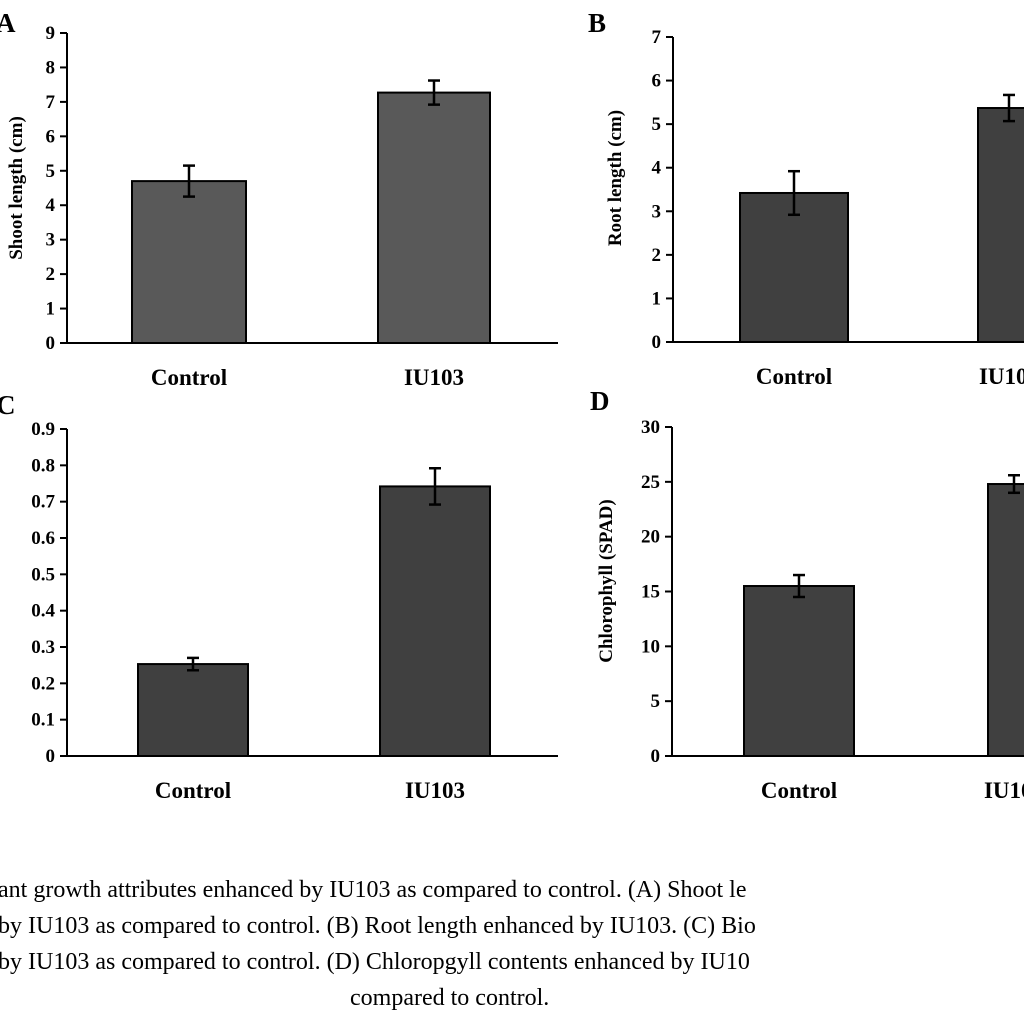 Image resolution: width=1024 pixels, height=1024 pixels. I want to click on caption-line: compared to control., so click(450, 998).